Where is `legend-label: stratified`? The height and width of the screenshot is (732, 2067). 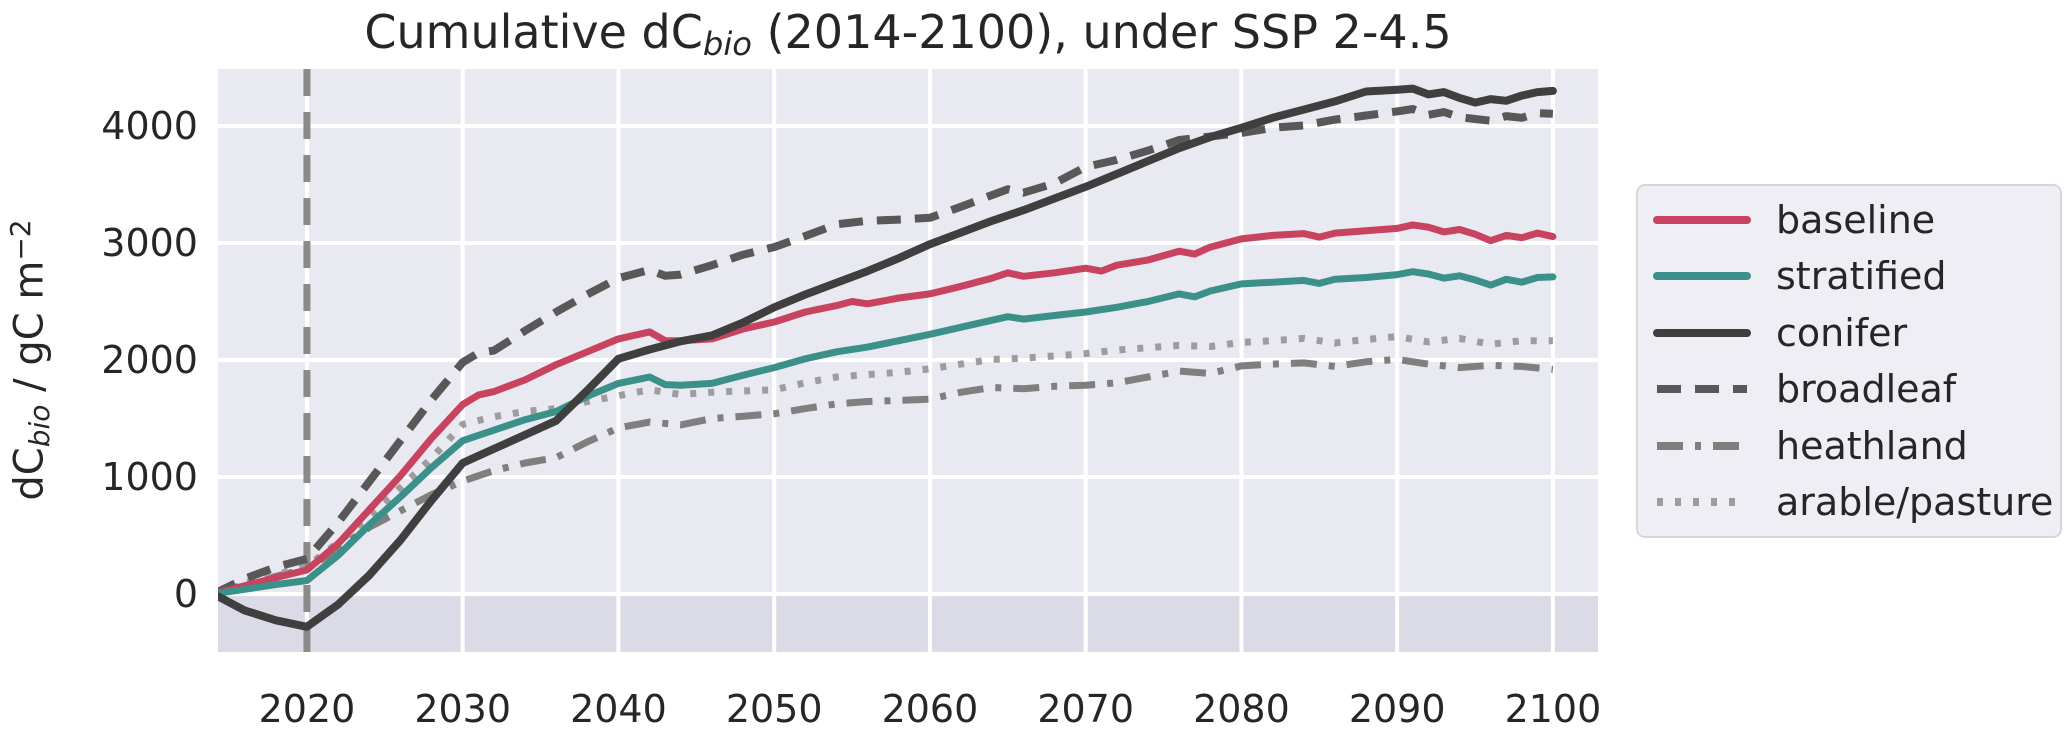 legend-label: stratified is located at coordinates (1861, 276).